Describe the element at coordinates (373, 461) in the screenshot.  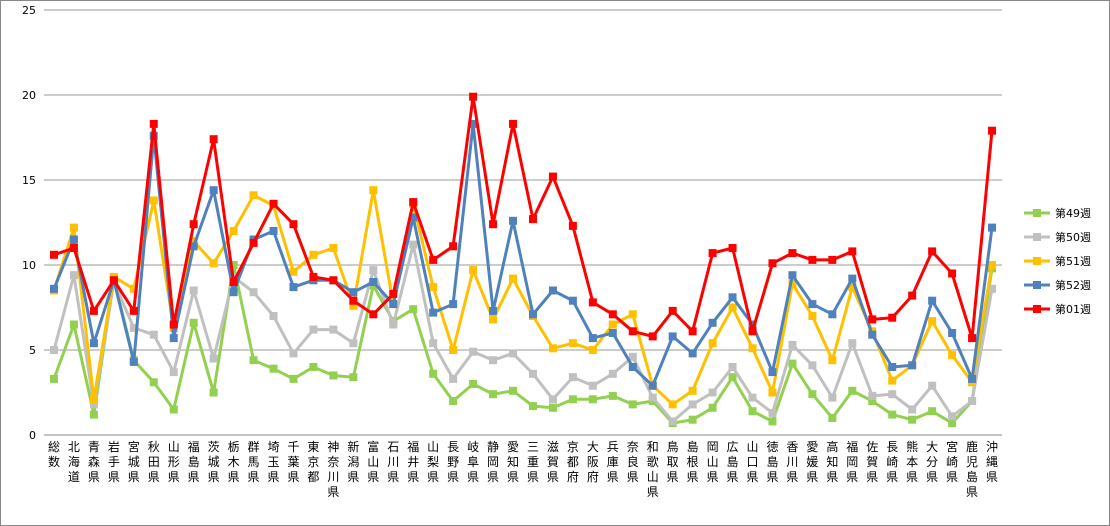
I see `x-category-label: 富山県` at that location.